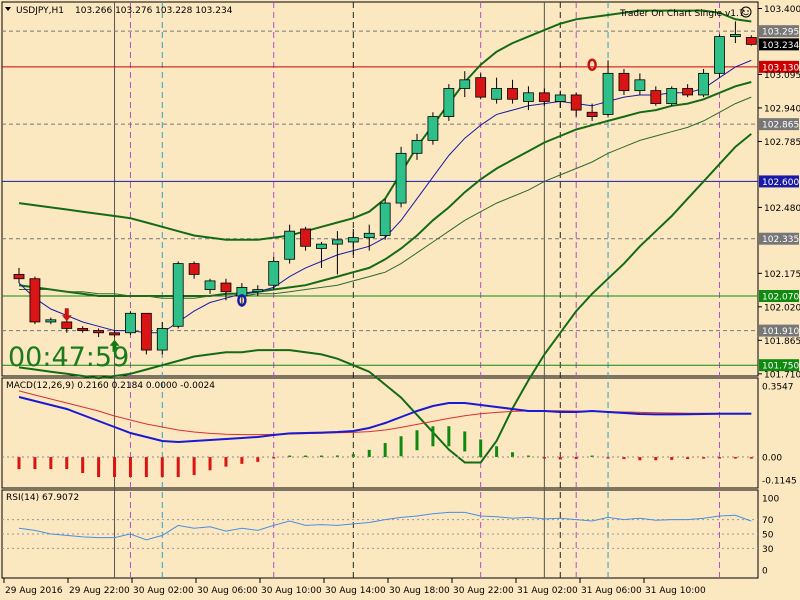 This screenshot has height=600, width=800. What do you see at coordinates (99, 591) in the screenshot?
I see `time-tick-label-1: 29 Aug 22:00` at bounding box center [99, 591].